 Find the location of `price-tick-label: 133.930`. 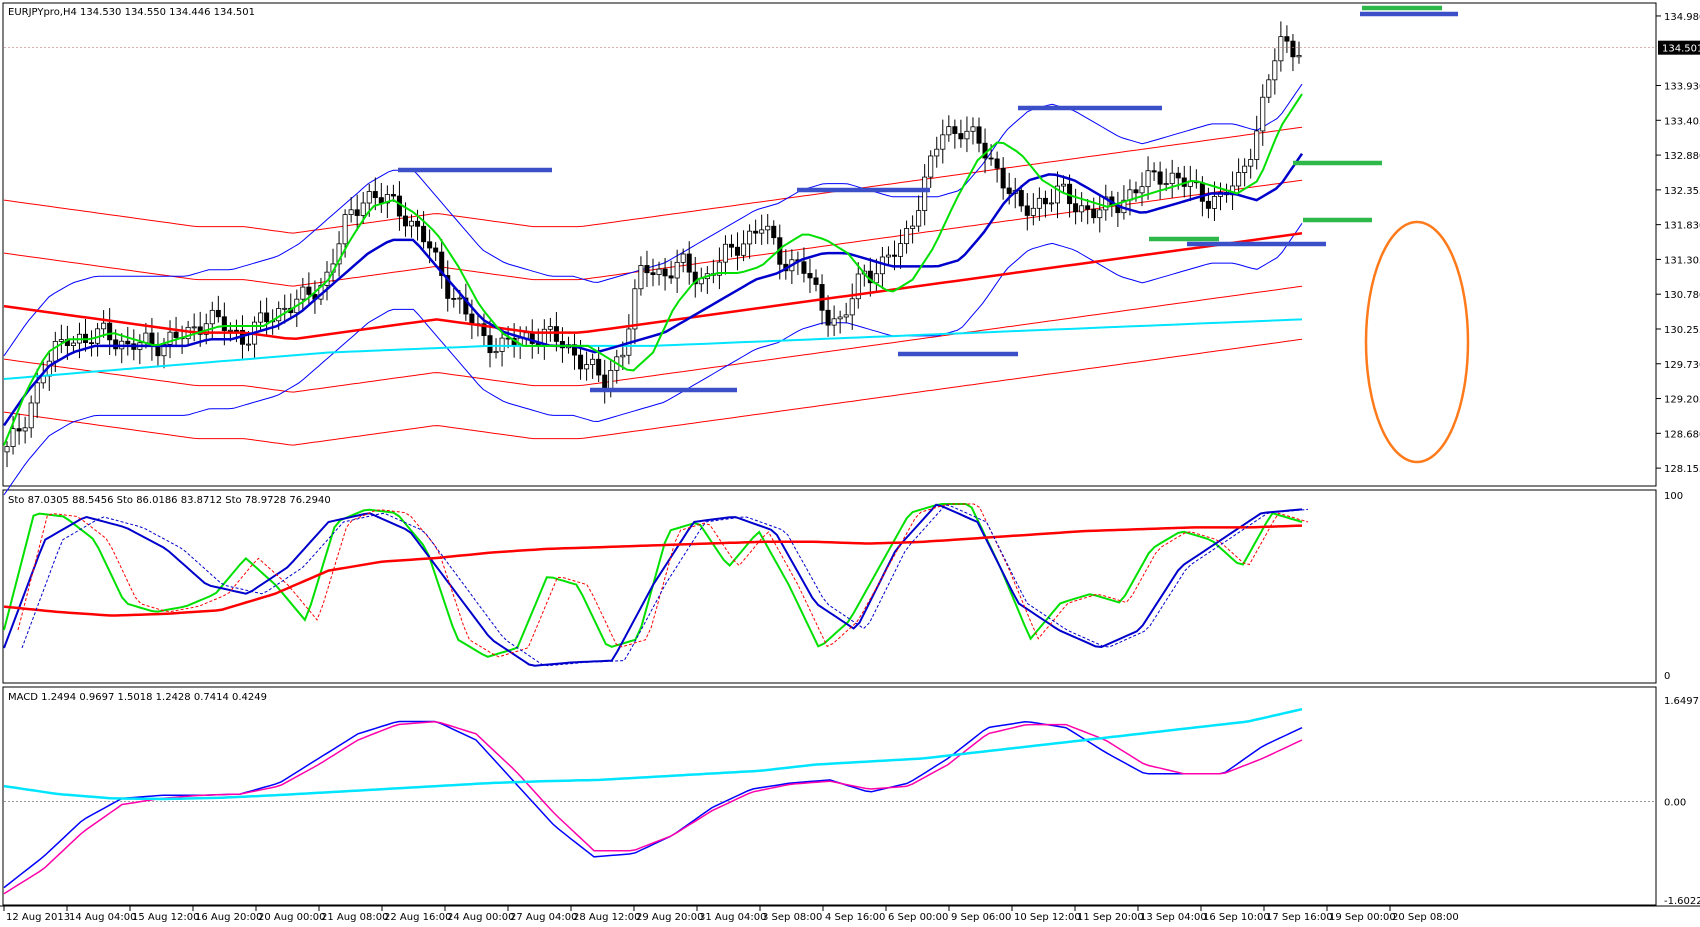

price-tick-label: 133.930 is located at coordinates (1682, 87).